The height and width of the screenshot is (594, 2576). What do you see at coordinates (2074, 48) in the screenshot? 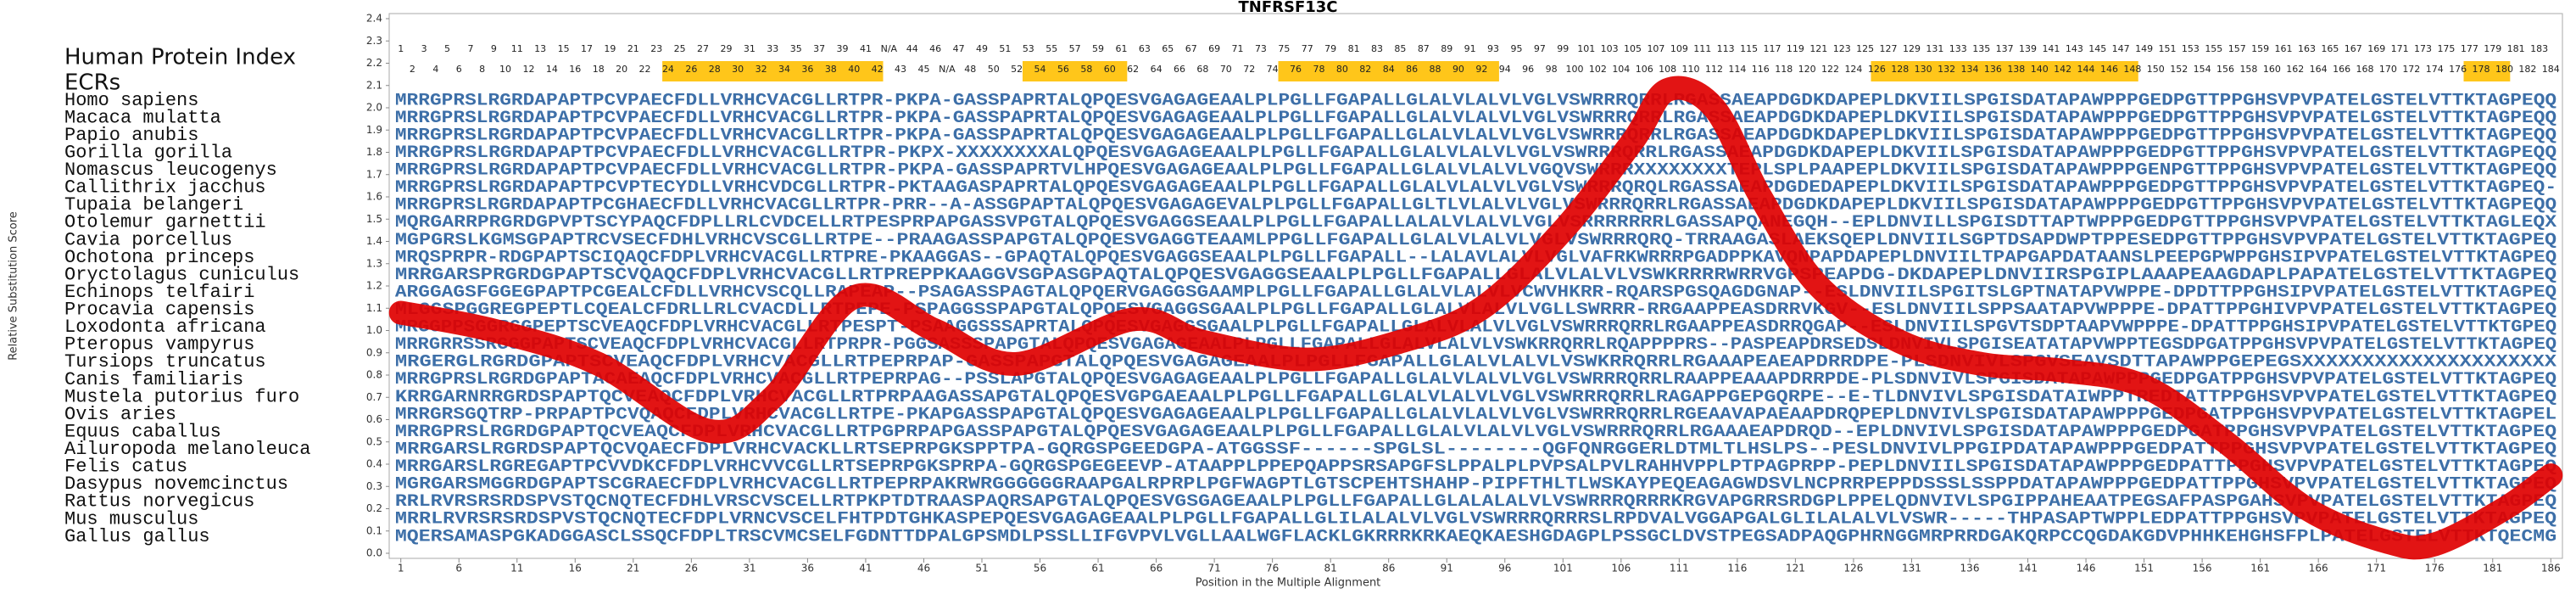
I see `human-index: 143` at bounding box center [2074, 48].